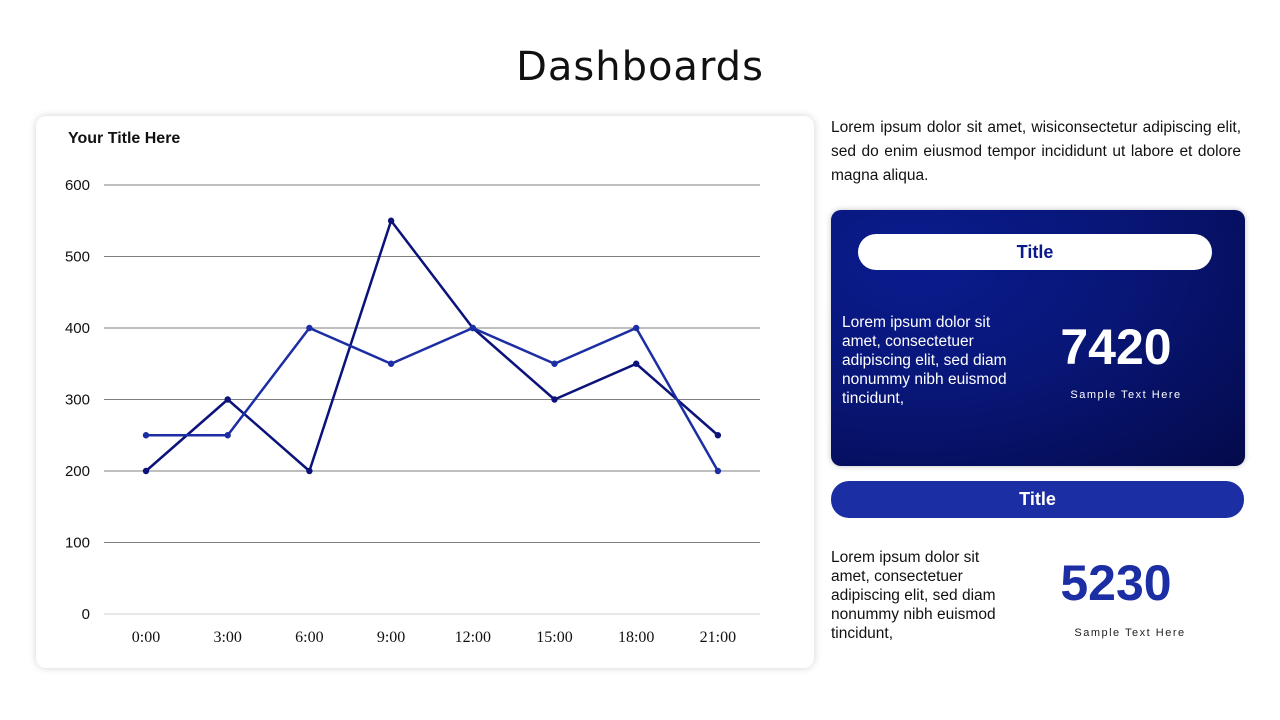  I want to click on y-tick-label: 300, so click(77, 400).